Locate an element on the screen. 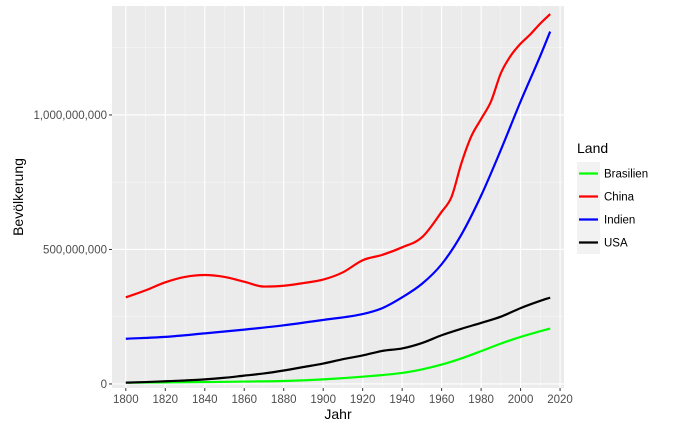 Image resolution: width=676 pixels, height=430 pixels. series-line-usa is located at coordinates (338, 340).